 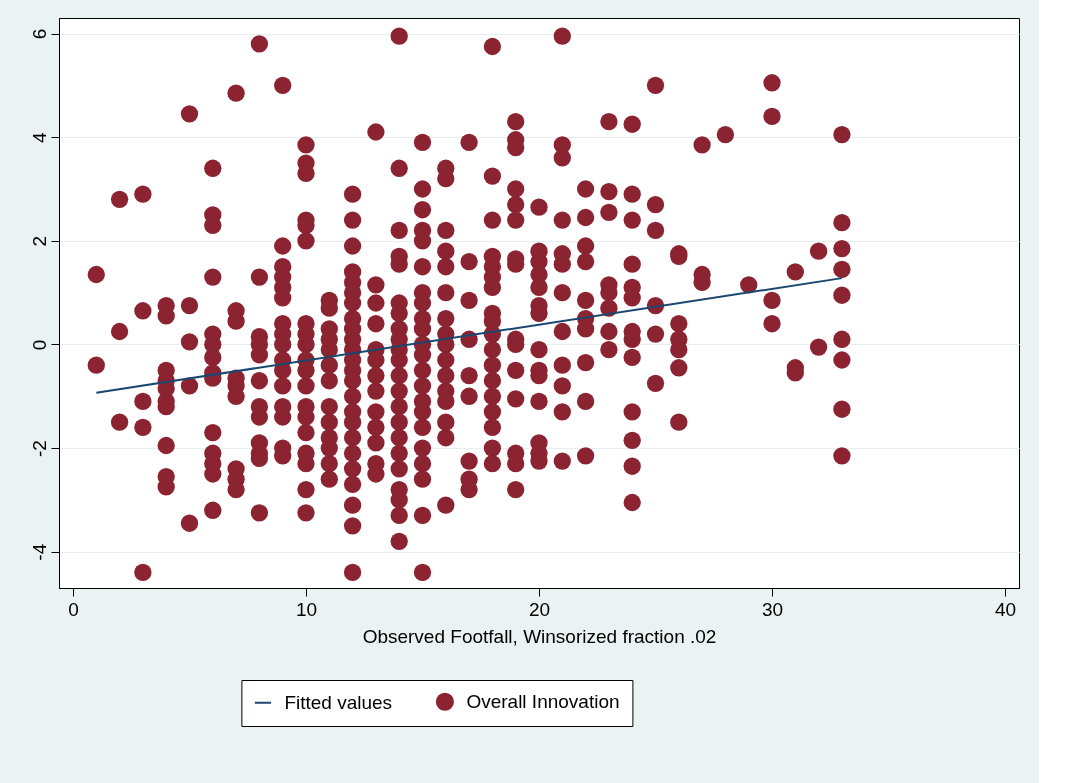 What do you see at coordinates (306, 609) in the screenshot?
I see `x-tick-label: 10` at bounding box center [306, 609].